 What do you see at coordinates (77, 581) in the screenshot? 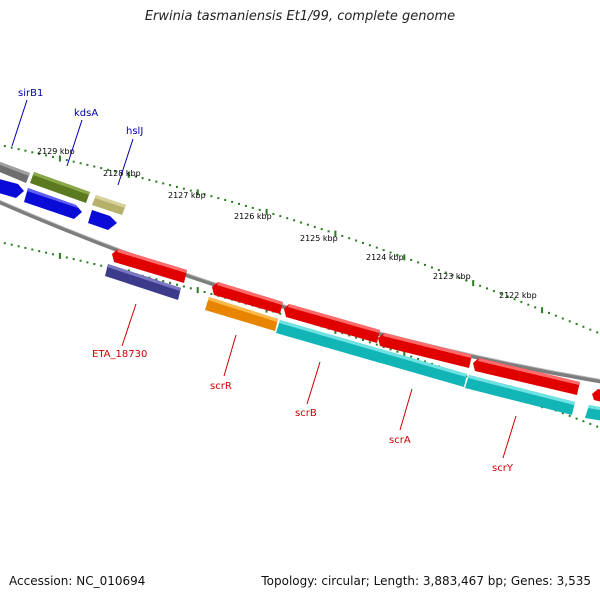
I see `accession-label: Accession: NC_010694` at bounding box center [77, 581].